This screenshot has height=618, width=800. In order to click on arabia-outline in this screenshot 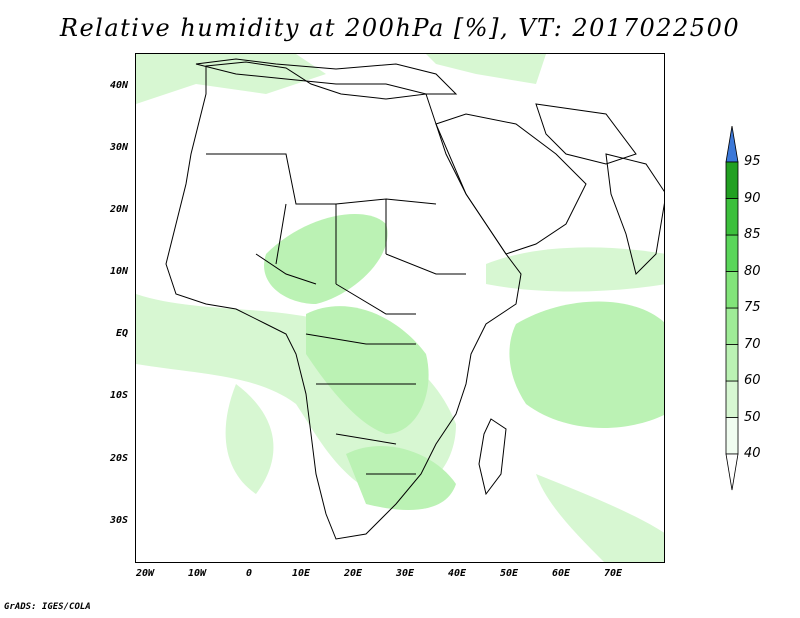, I will do `click(511, 184)`.